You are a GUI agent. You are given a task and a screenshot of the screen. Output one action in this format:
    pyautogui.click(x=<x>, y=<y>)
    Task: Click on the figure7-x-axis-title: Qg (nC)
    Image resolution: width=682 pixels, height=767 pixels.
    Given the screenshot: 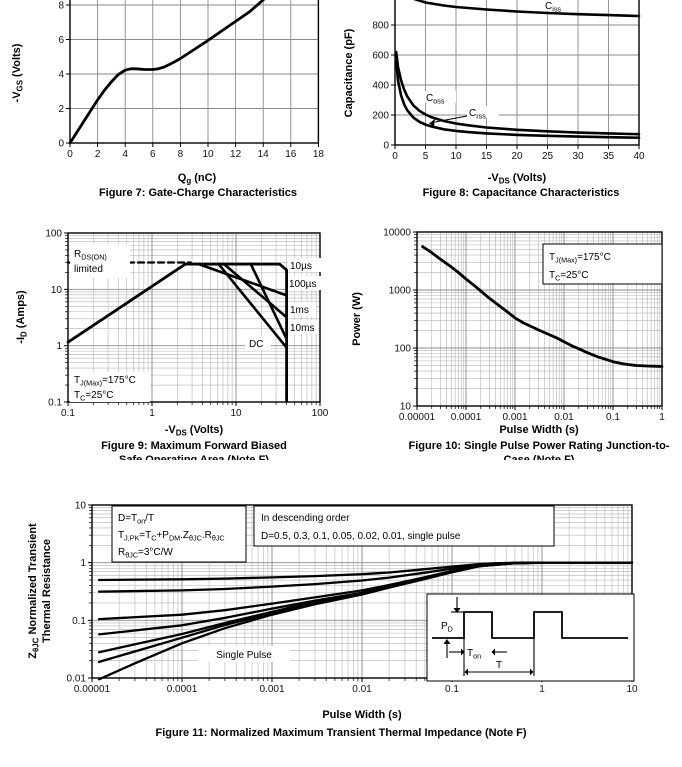 What is the action you would take?
    pyautogui.click(x=197, y=179)
    